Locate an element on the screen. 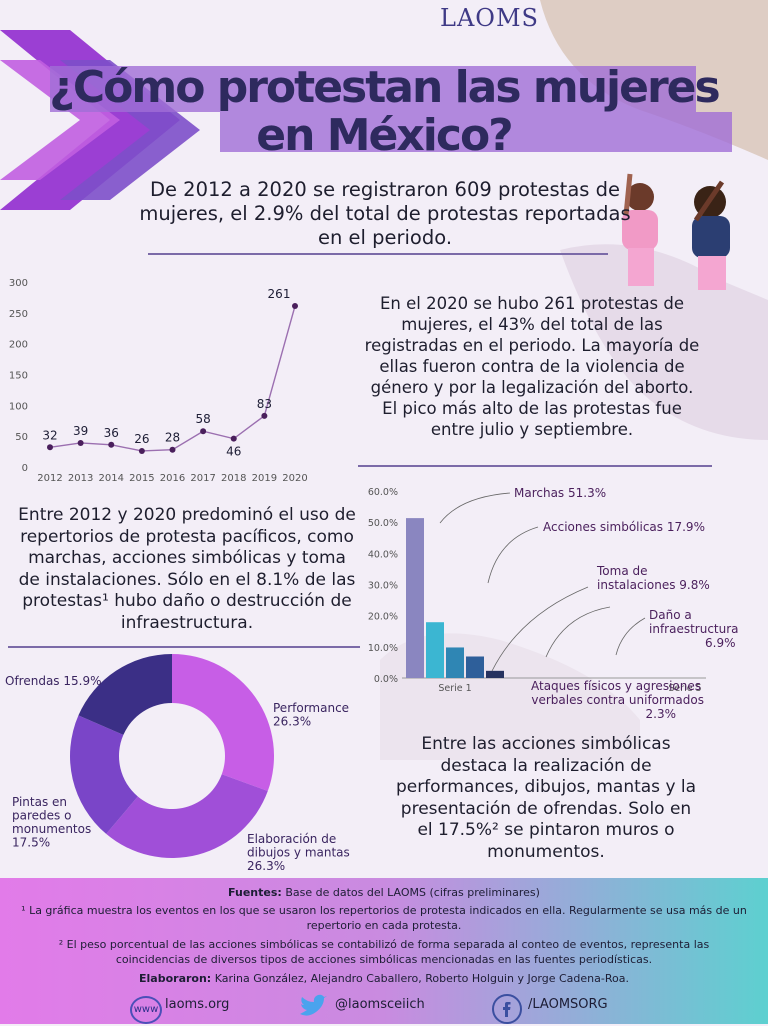 The height and width of the screenshot is (1026, 768). y-tick-label: 200 is located at coordinates (18, 345).